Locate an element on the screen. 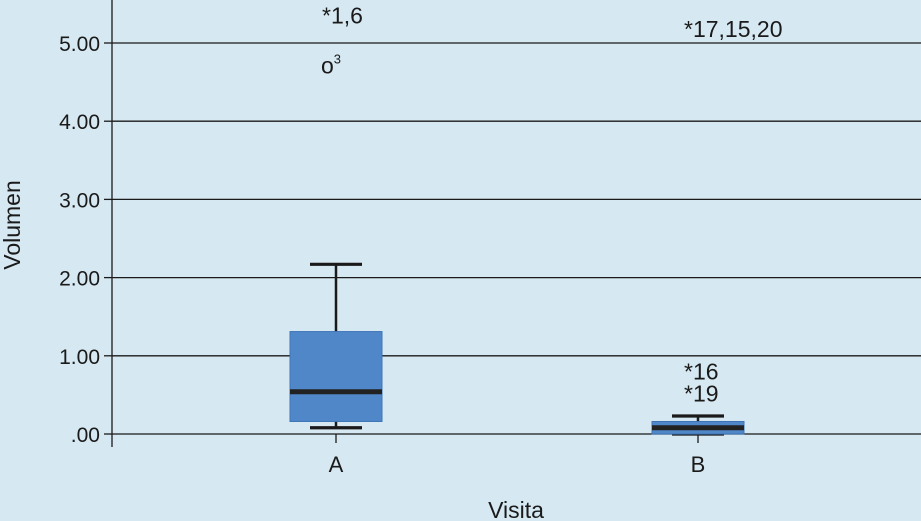 Image resolution: width=921 pixels, height=521 pixels. box-B: *17,15,20 *16*19 is located at coordinates (716, 226).